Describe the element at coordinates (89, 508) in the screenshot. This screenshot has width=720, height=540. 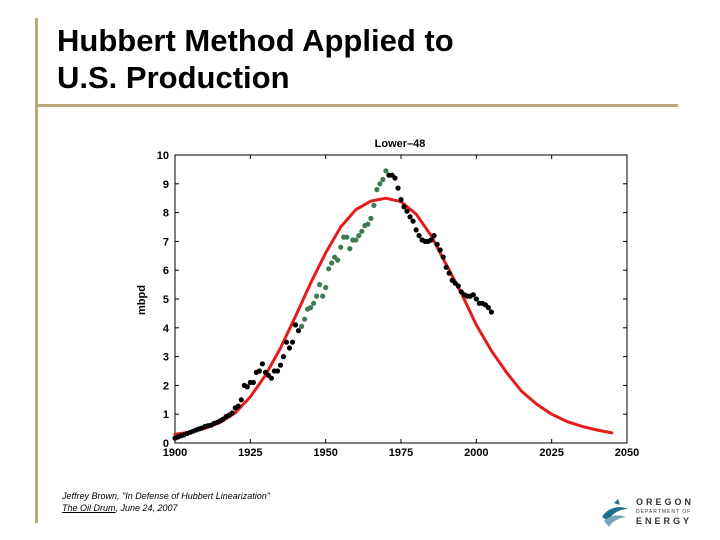
I see `citation-publication: The Oil Drum` at that location.